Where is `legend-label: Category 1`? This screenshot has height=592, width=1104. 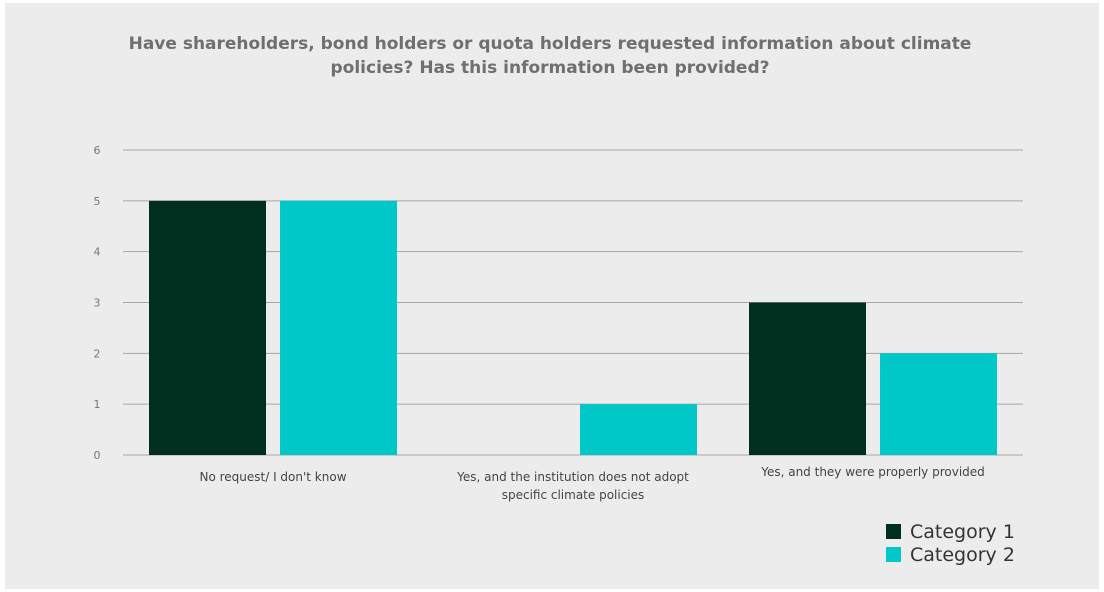 legend-label: Category 1 is located at coordinates (962, 532).